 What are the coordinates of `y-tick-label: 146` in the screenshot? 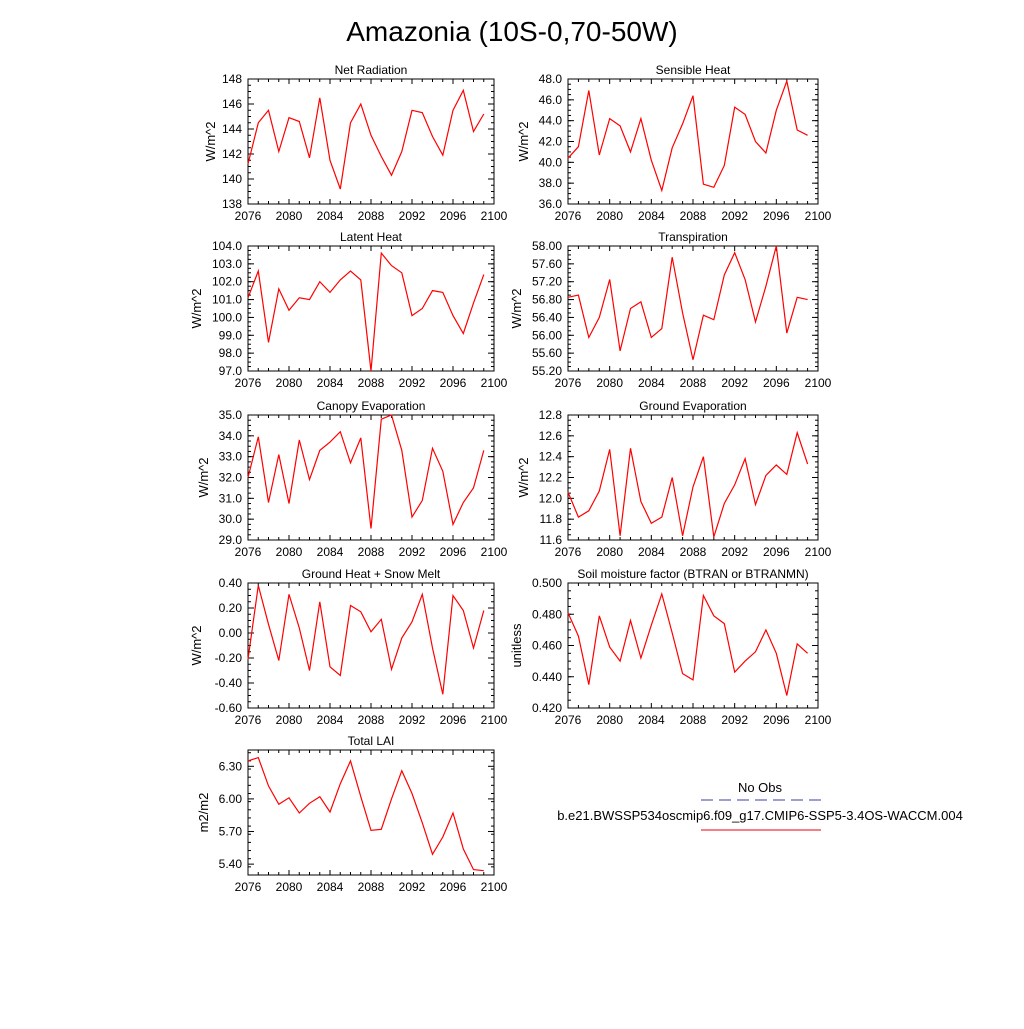 It's located at (232, 104).